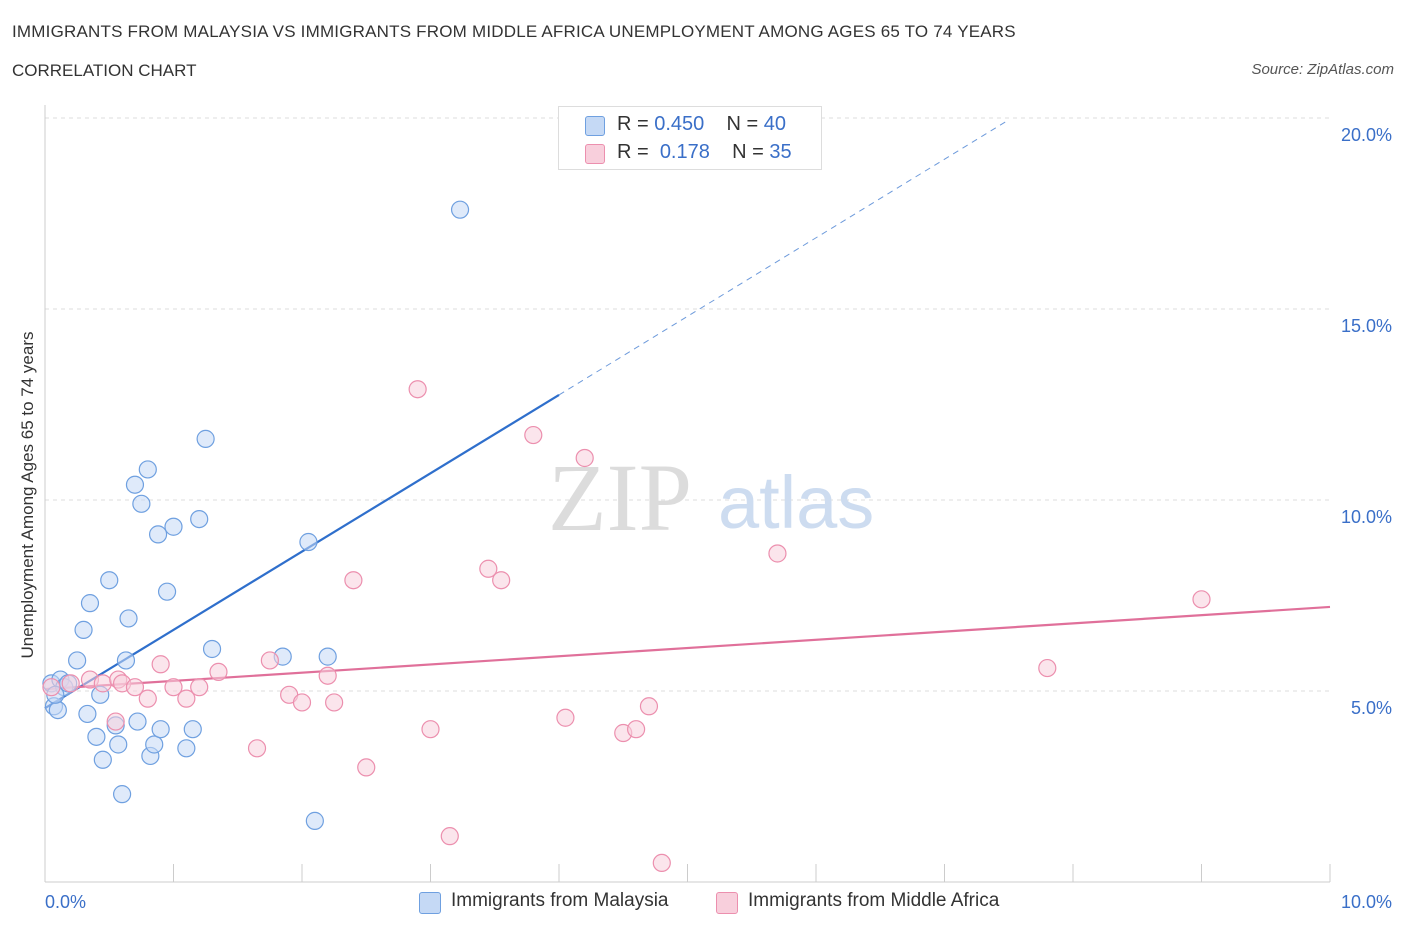  What do you see at coordinates (65, 902) in the screenshot?
I see `x-tick-label: 0.0%` at bounding box center [65, 902].